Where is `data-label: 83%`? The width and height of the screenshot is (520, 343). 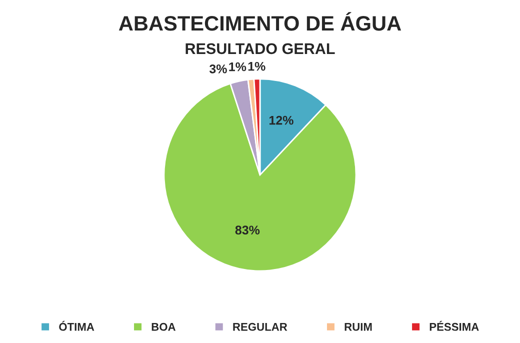
data-label: 83% is located at coordinates (247, 230).